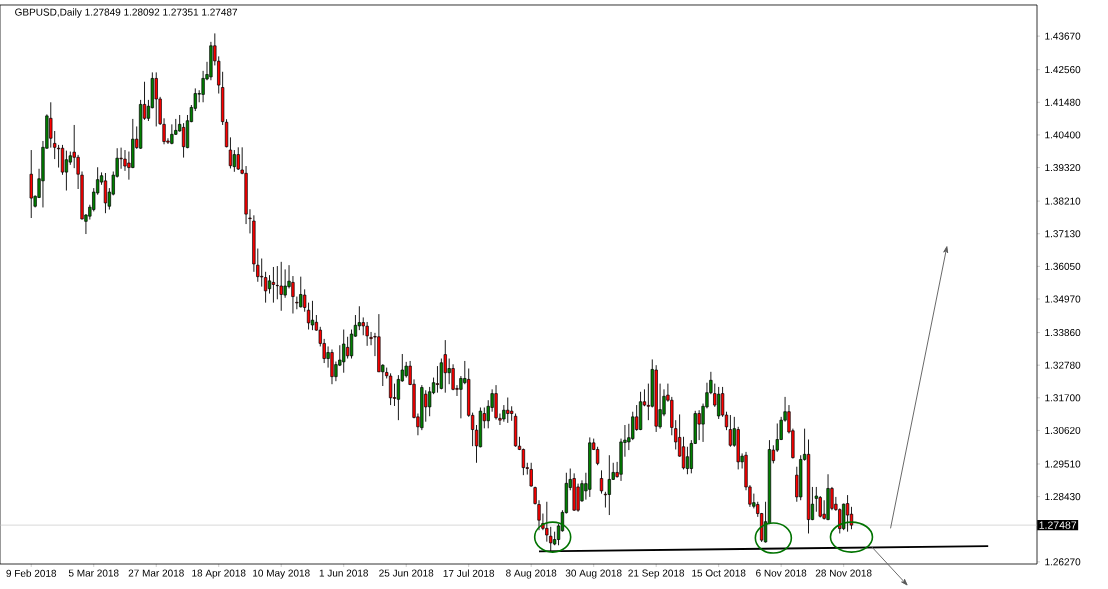 Image resolution: width=1108 pixels, height=589 pixels. I want to click on x-tick-label: 17 Jul 2018, so click(469, 573).